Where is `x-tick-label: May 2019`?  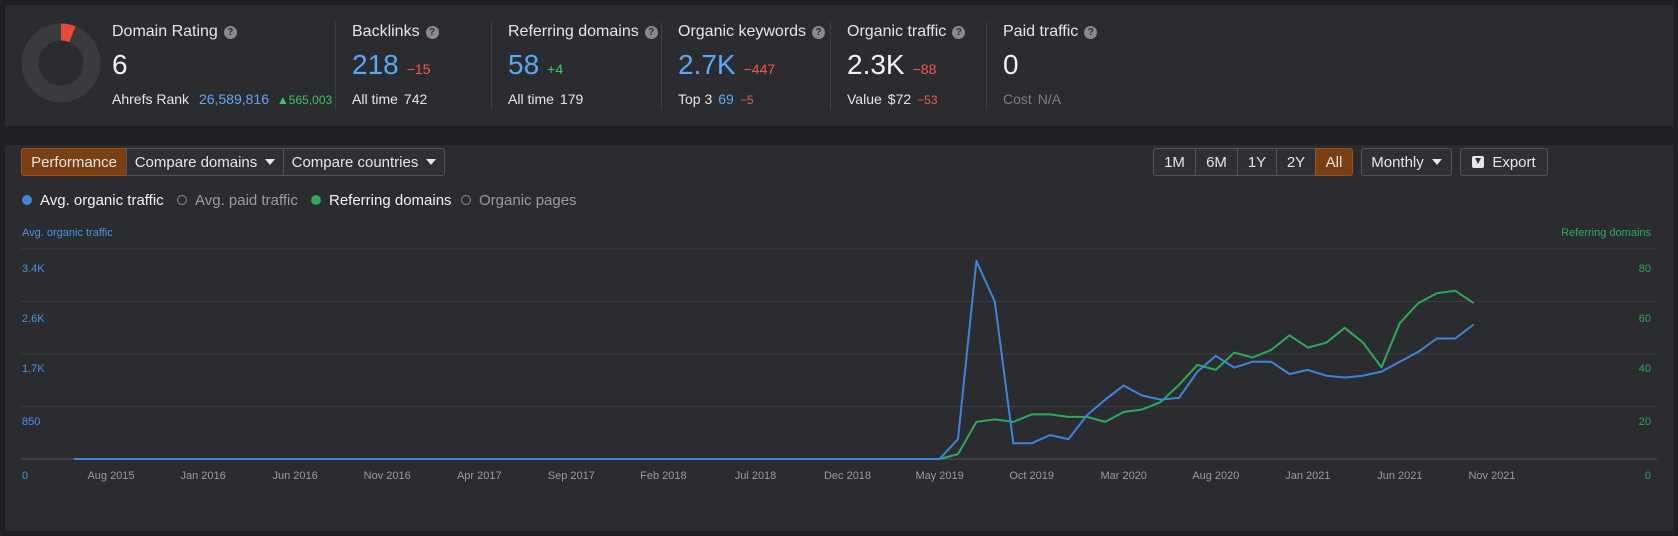 x-tick-label: May 2019 is located at coordinates (939, 476).